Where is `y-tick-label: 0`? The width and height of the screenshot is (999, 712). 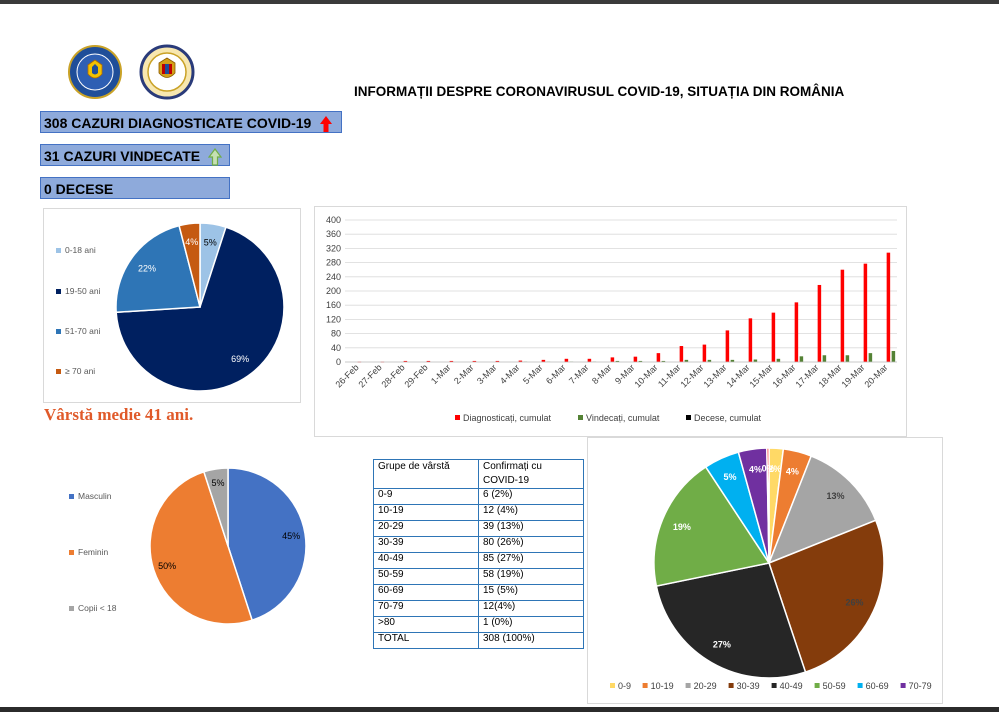
y-tick-label: 0 is located at coordinates (338, 362).